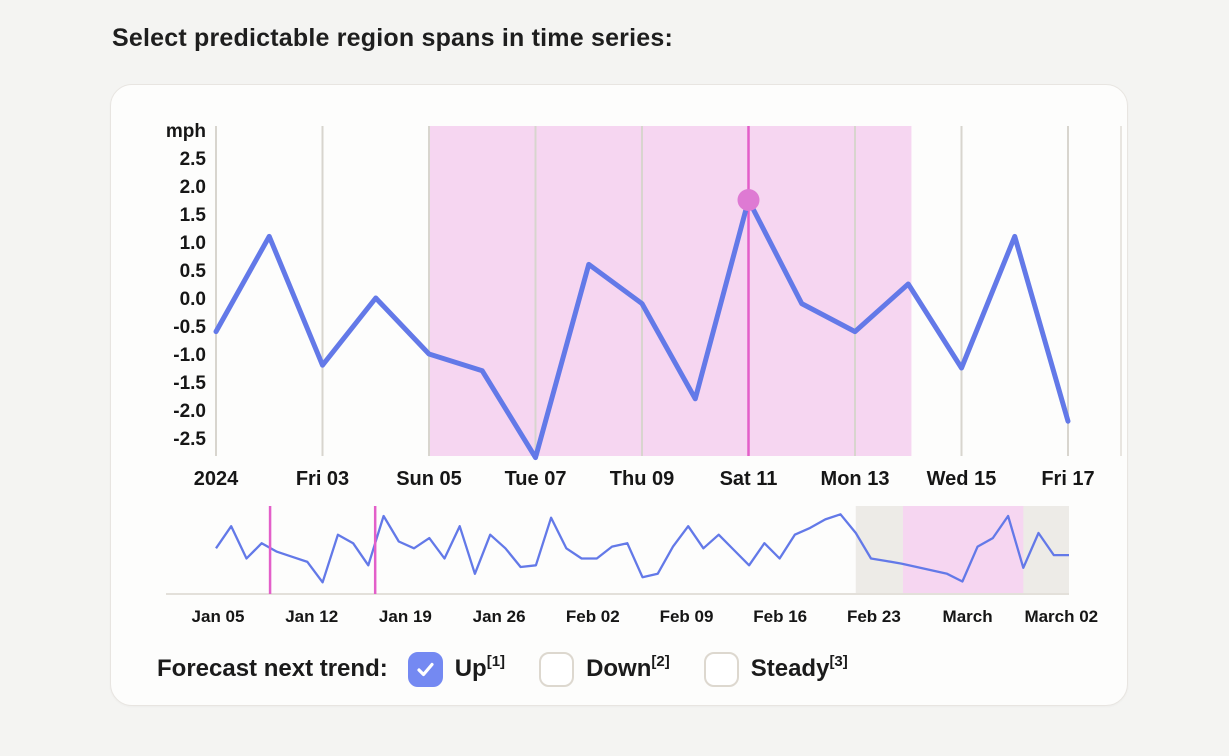 This screenshot has width=1229, height=756. Describe the element at coordinates (660, 661) in the screenshot. I see `footnote-ref: [2]` at that location.